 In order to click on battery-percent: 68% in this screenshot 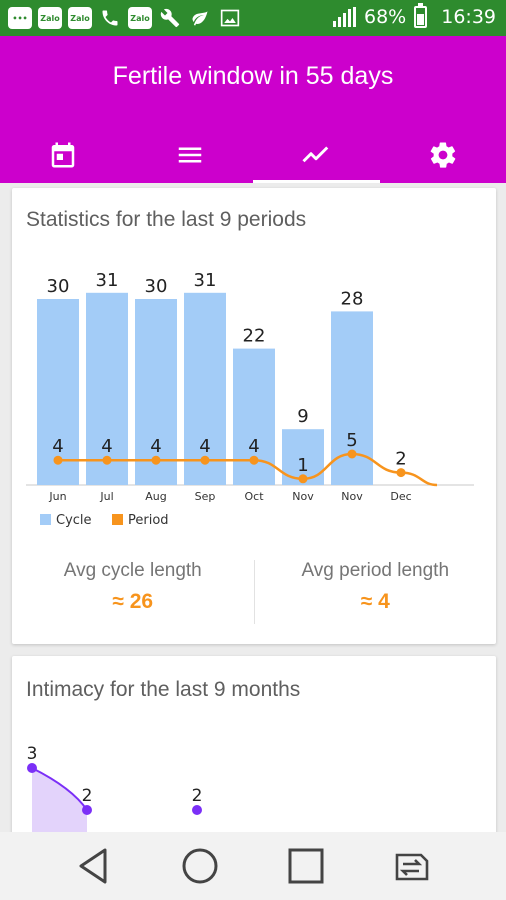, I will do `click(385, 17)`.